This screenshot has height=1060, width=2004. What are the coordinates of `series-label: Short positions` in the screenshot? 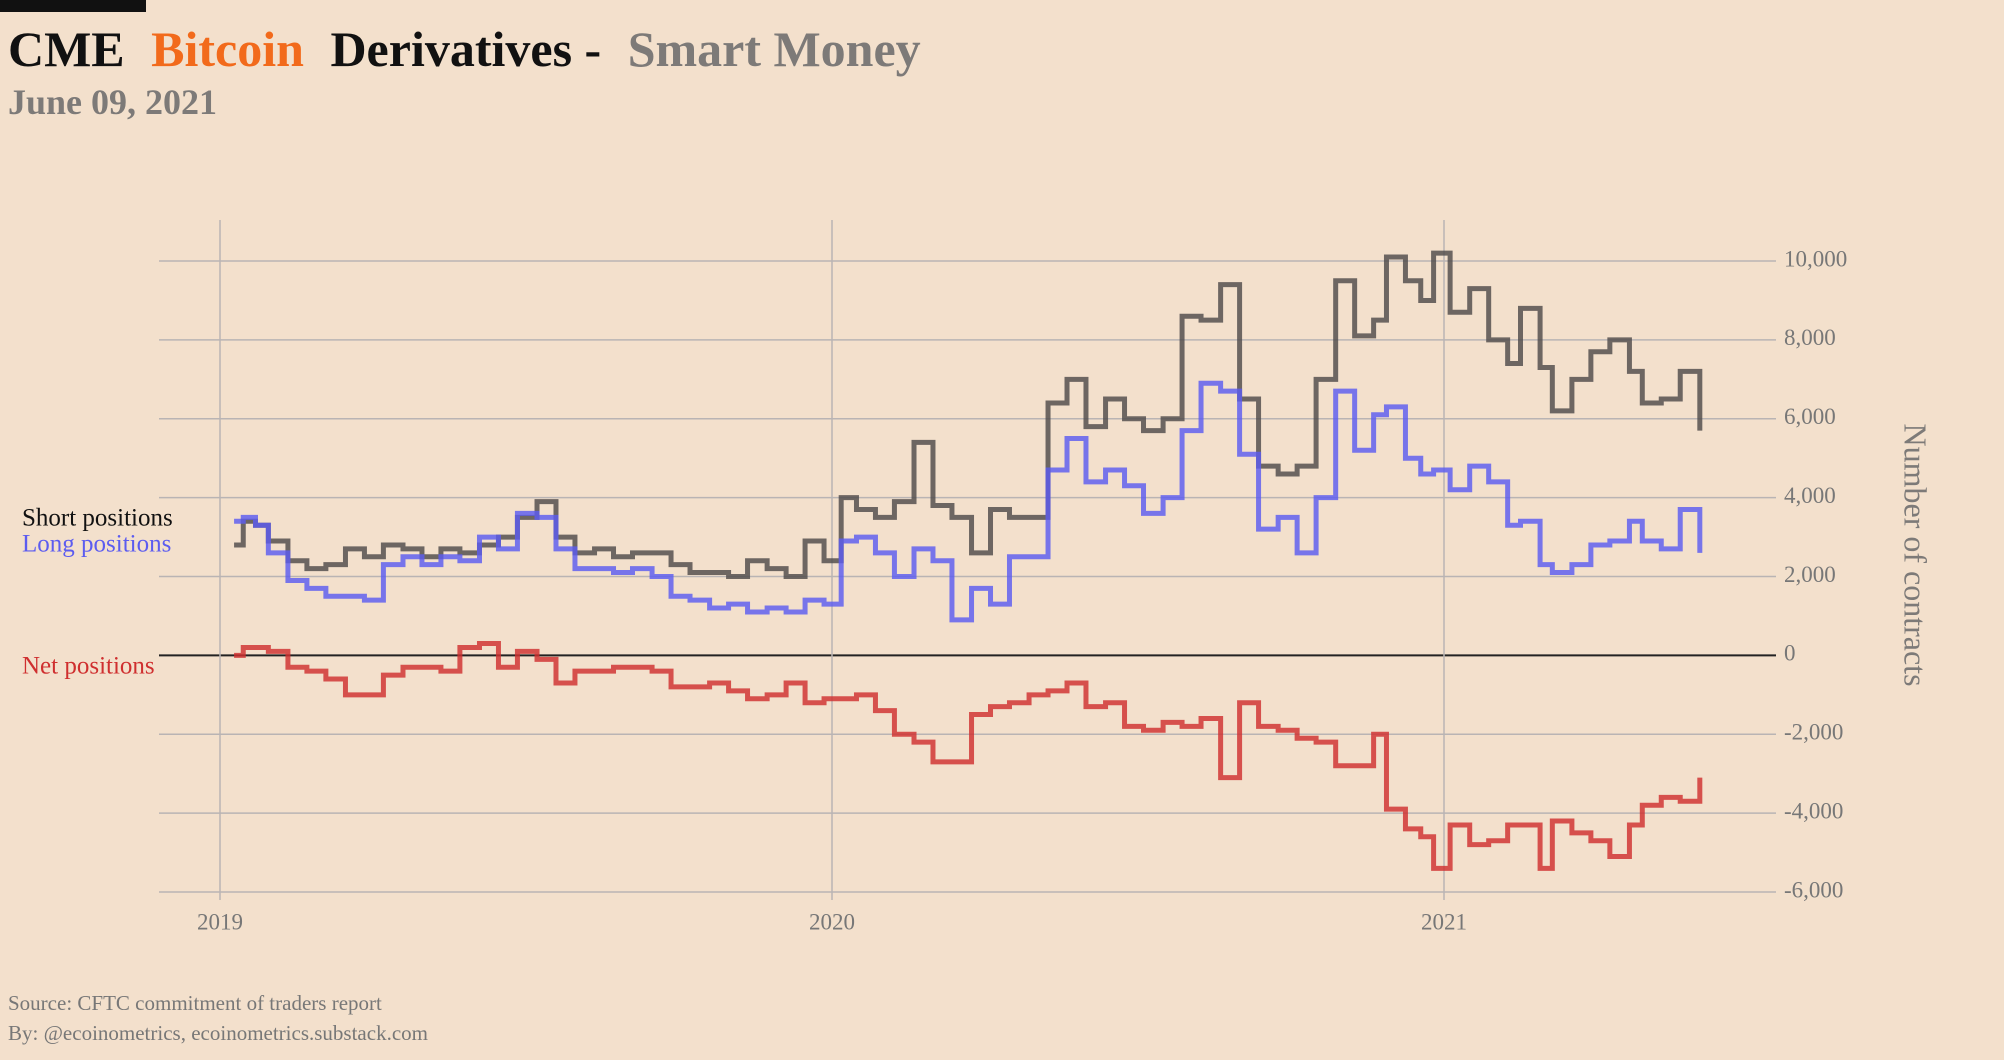 It's located at (97, 518).